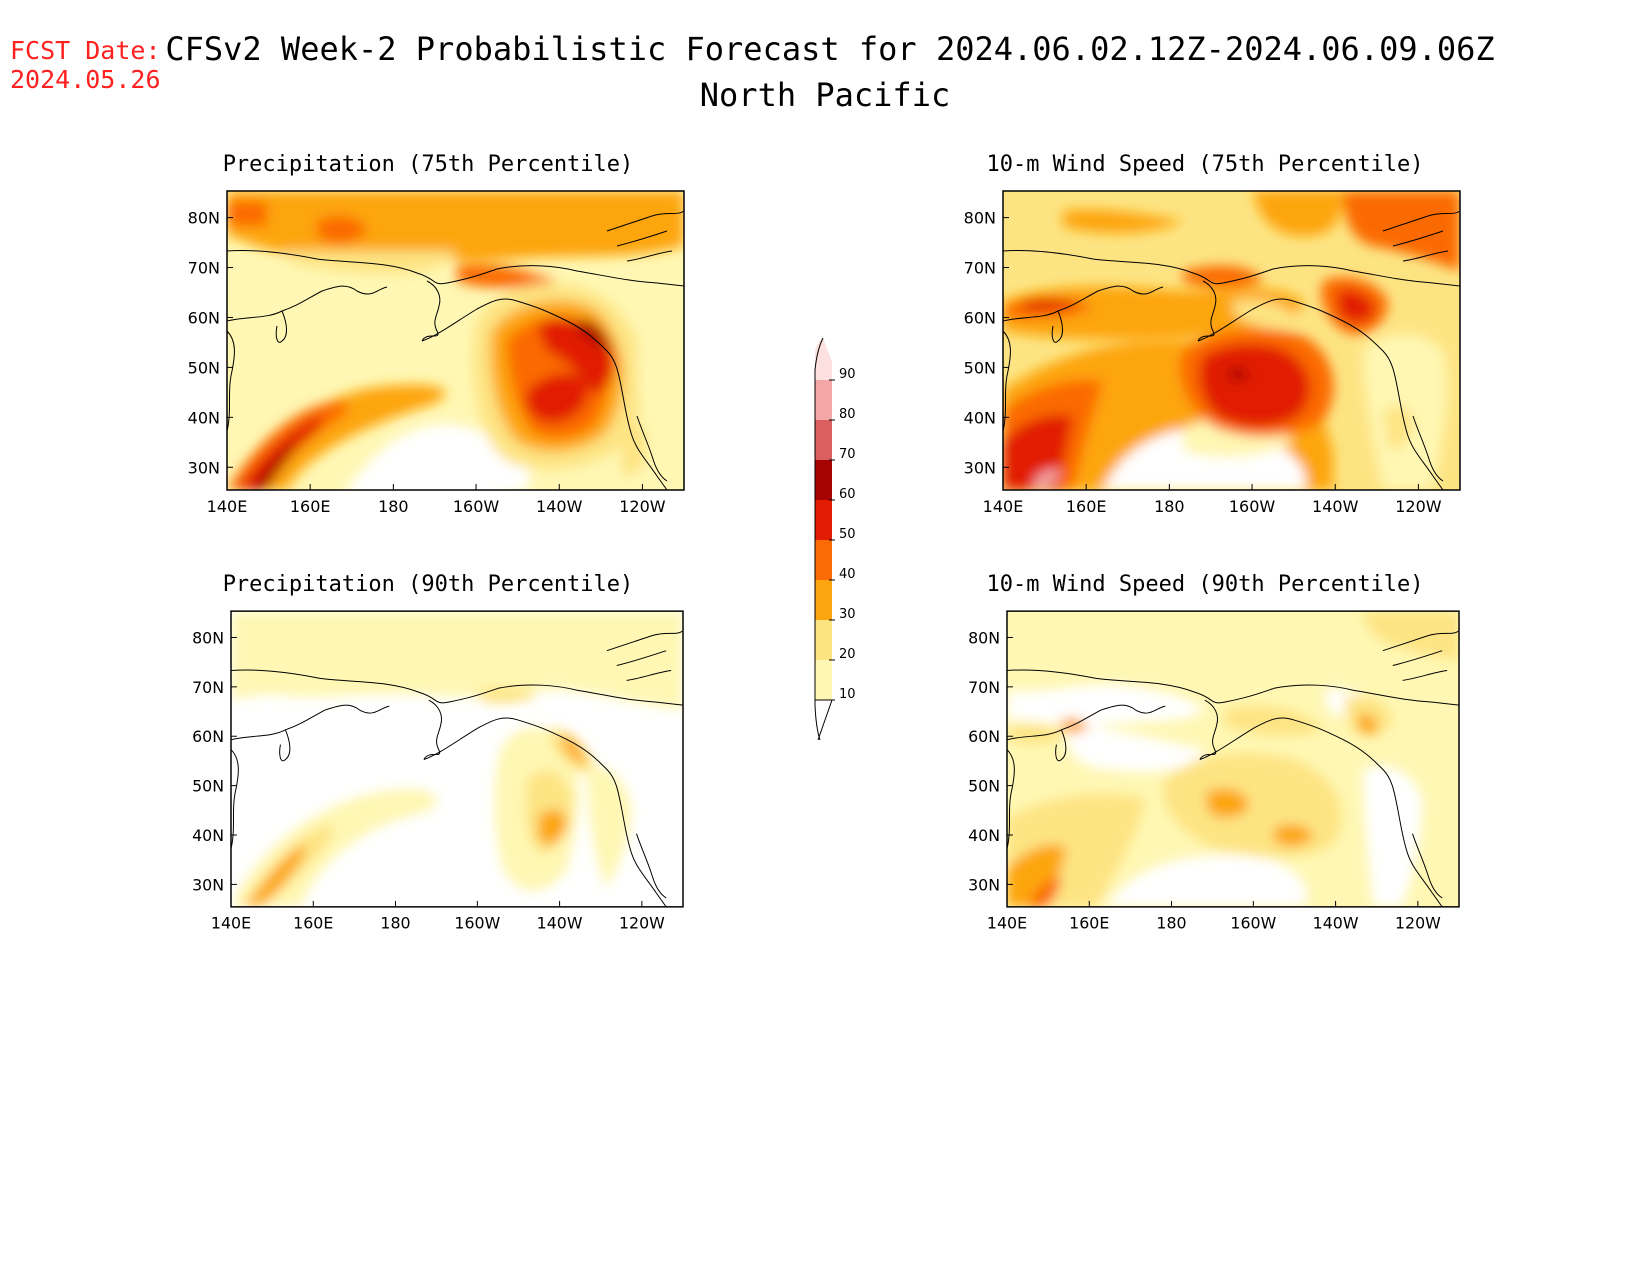  I want to click on panel-title-wind-75: 10-m Wind Speed (75th Percentile), so click(1205, 164).